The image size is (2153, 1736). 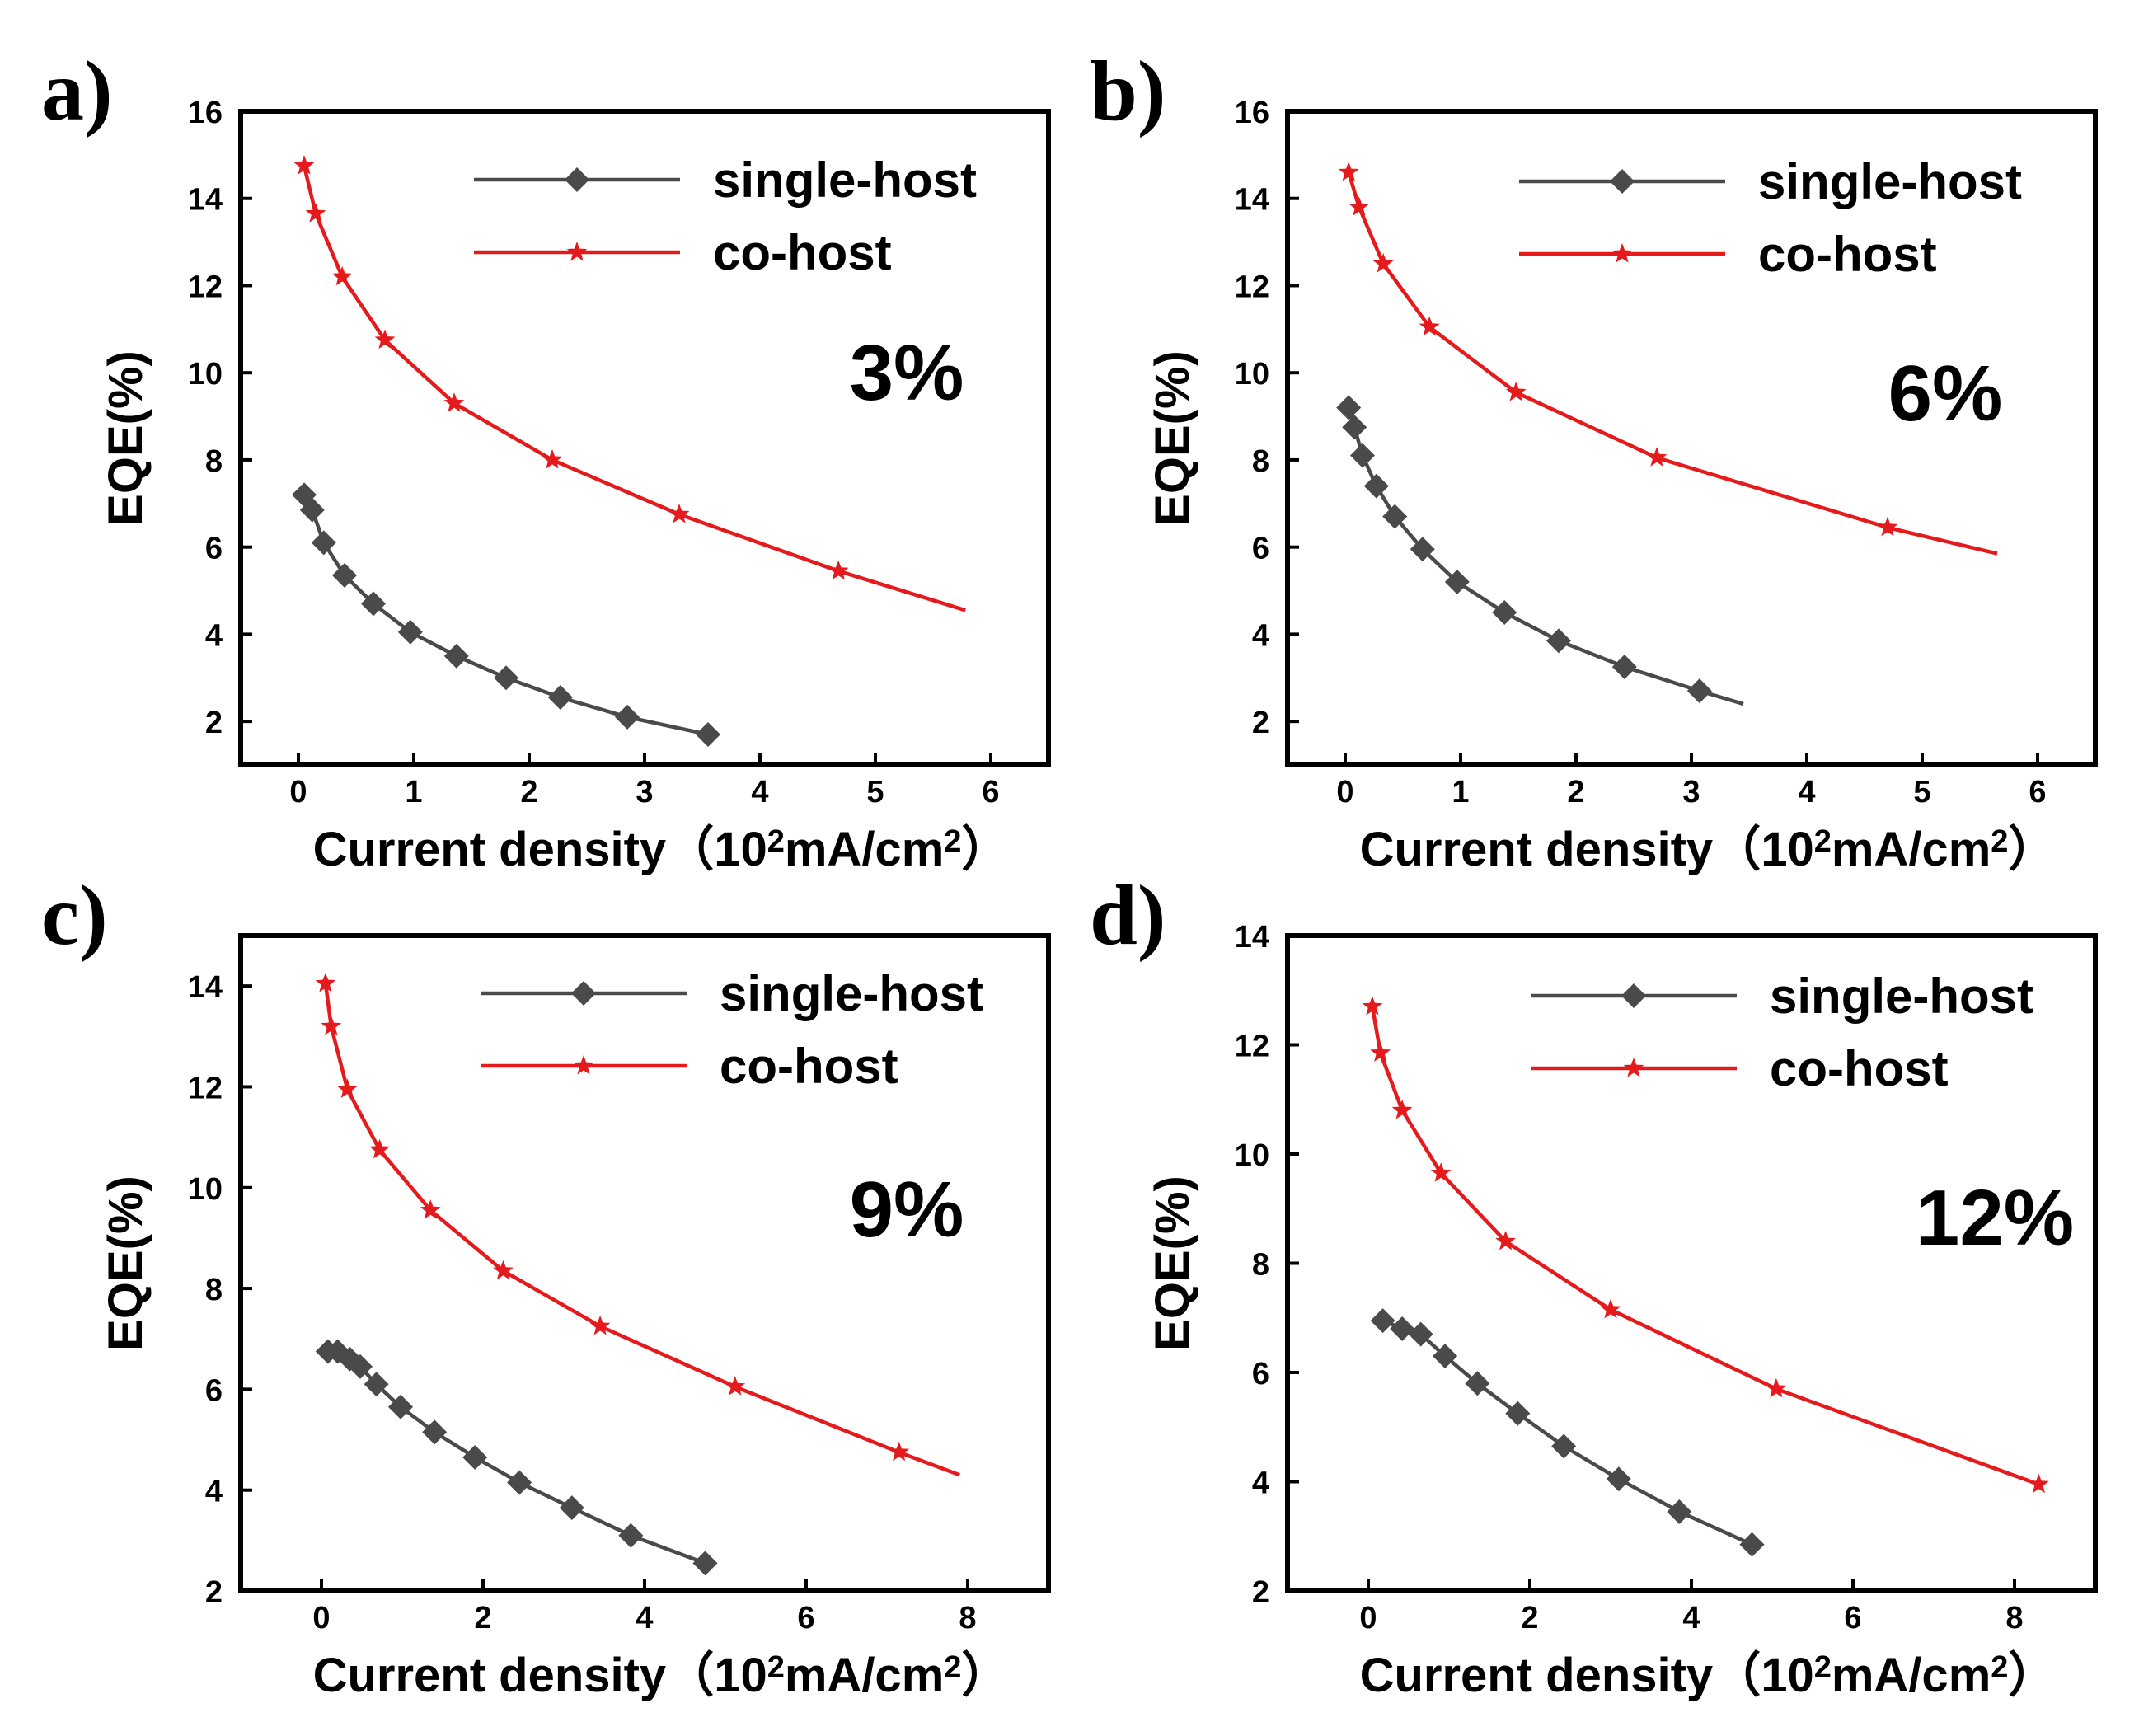 I want to click on axis-frame, so click(x=1691, y=1263).